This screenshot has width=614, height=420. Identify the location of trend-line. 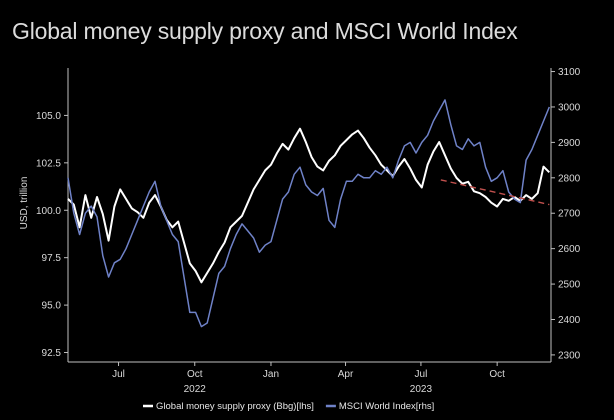
(495, 192).